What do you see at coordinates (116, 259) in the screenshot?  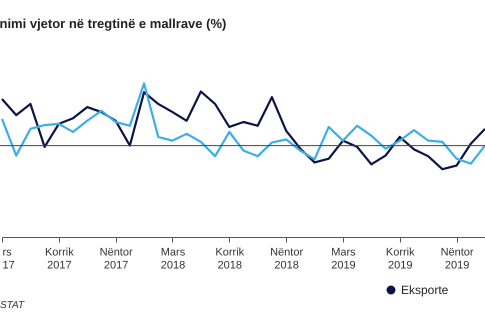 I see `x-tick-label: Nëntor 2017` at bounding box center [116, 259].